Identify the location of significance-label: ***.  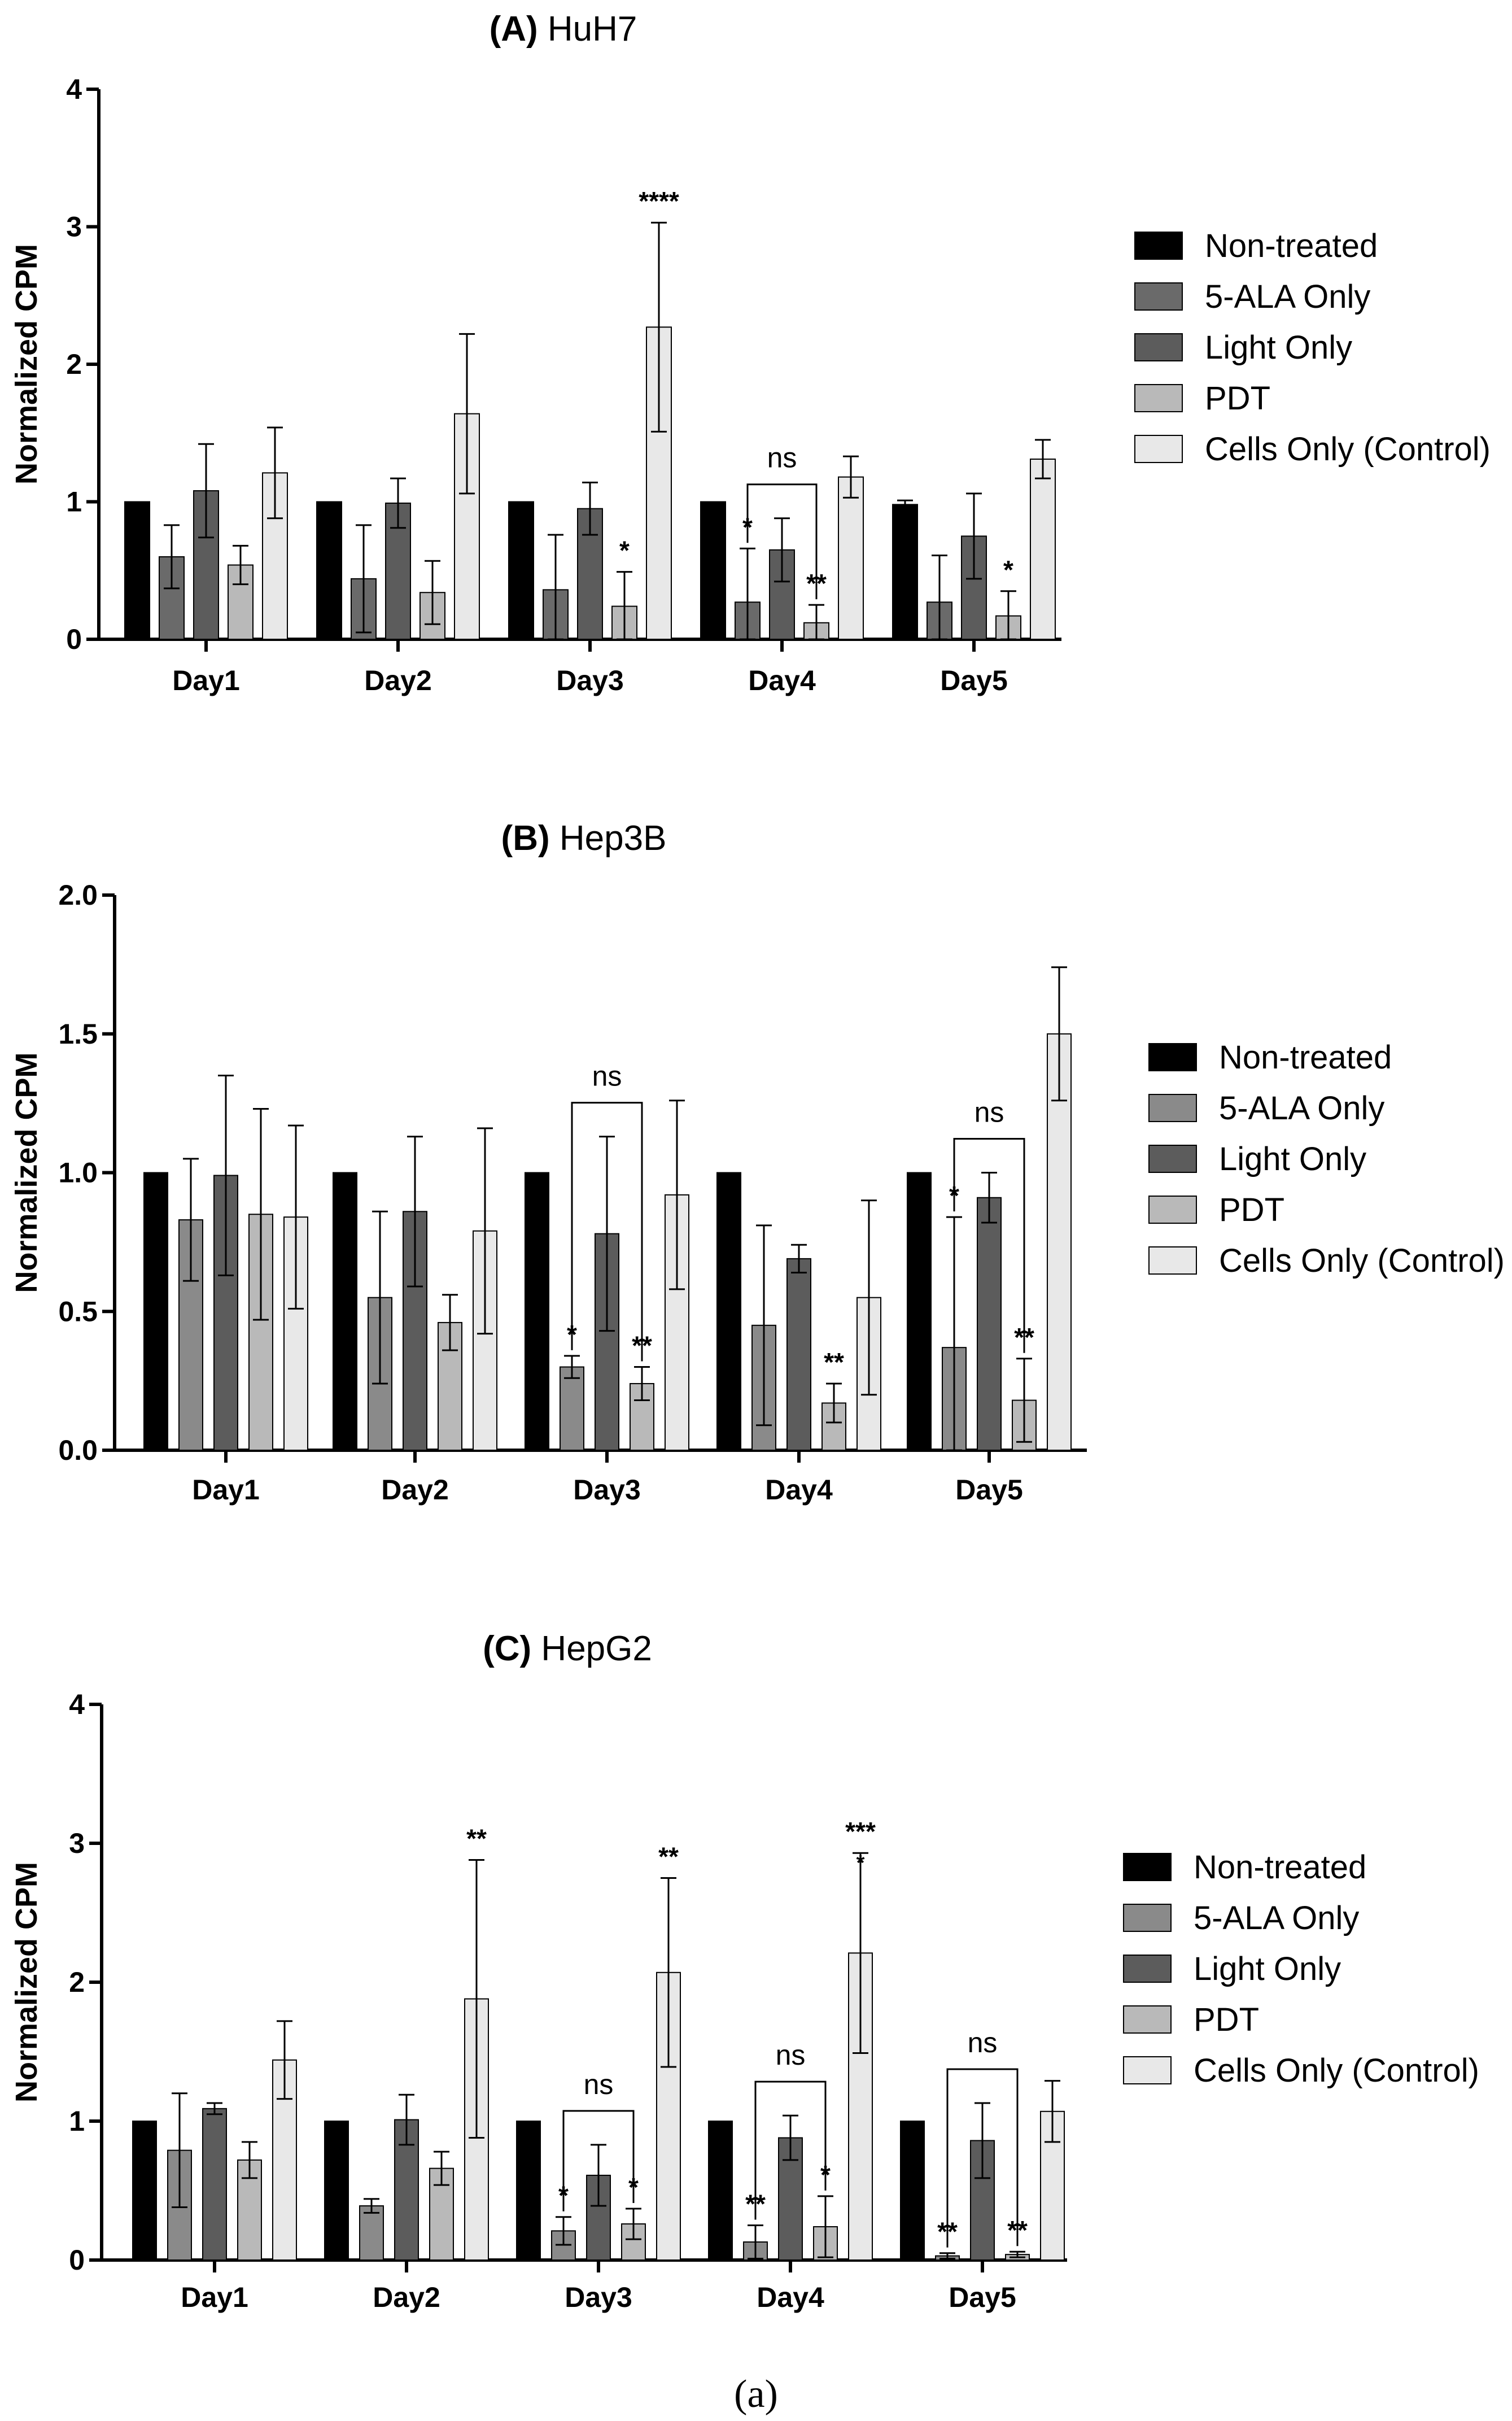
(861, 1831).